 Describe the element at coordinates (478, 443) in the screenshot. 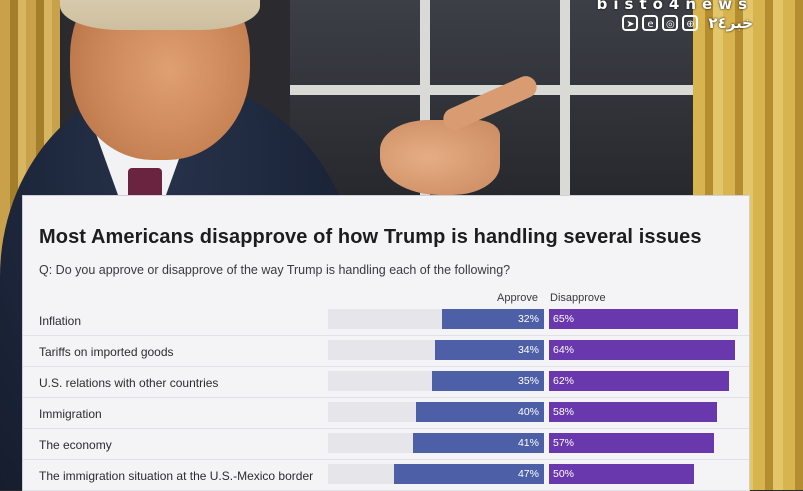

I see `approve-bar: 41%` at that location.